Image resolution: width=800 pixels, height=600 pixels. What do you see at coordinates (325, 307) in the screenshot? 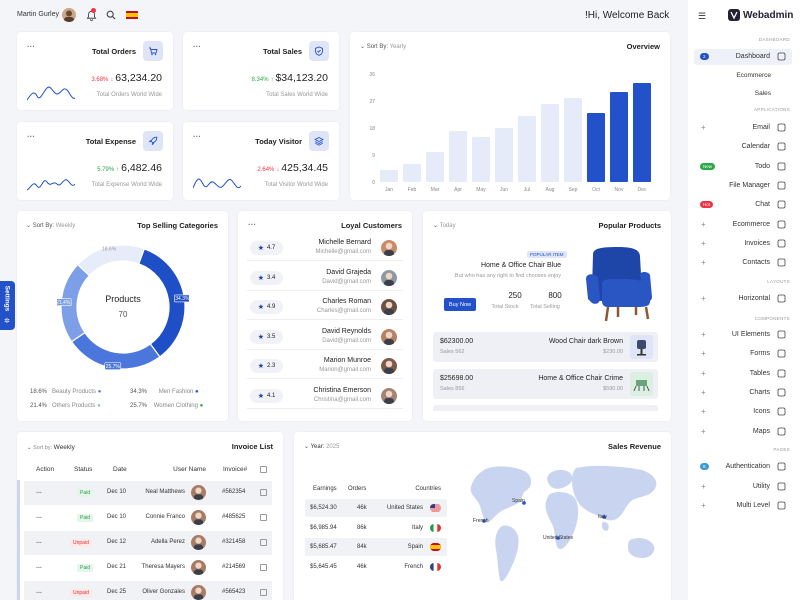
I see `customer-row: ★ 4.9 Charles Roman Charles@gmail.com` at bounding box center [325, 307].